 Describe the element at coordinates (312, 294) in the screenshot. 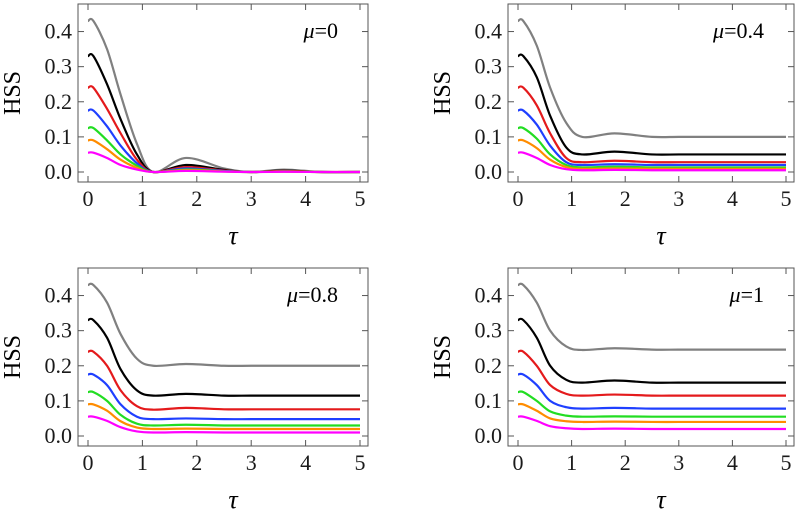

I see `mu-annotation: μ=0.8` at that location.